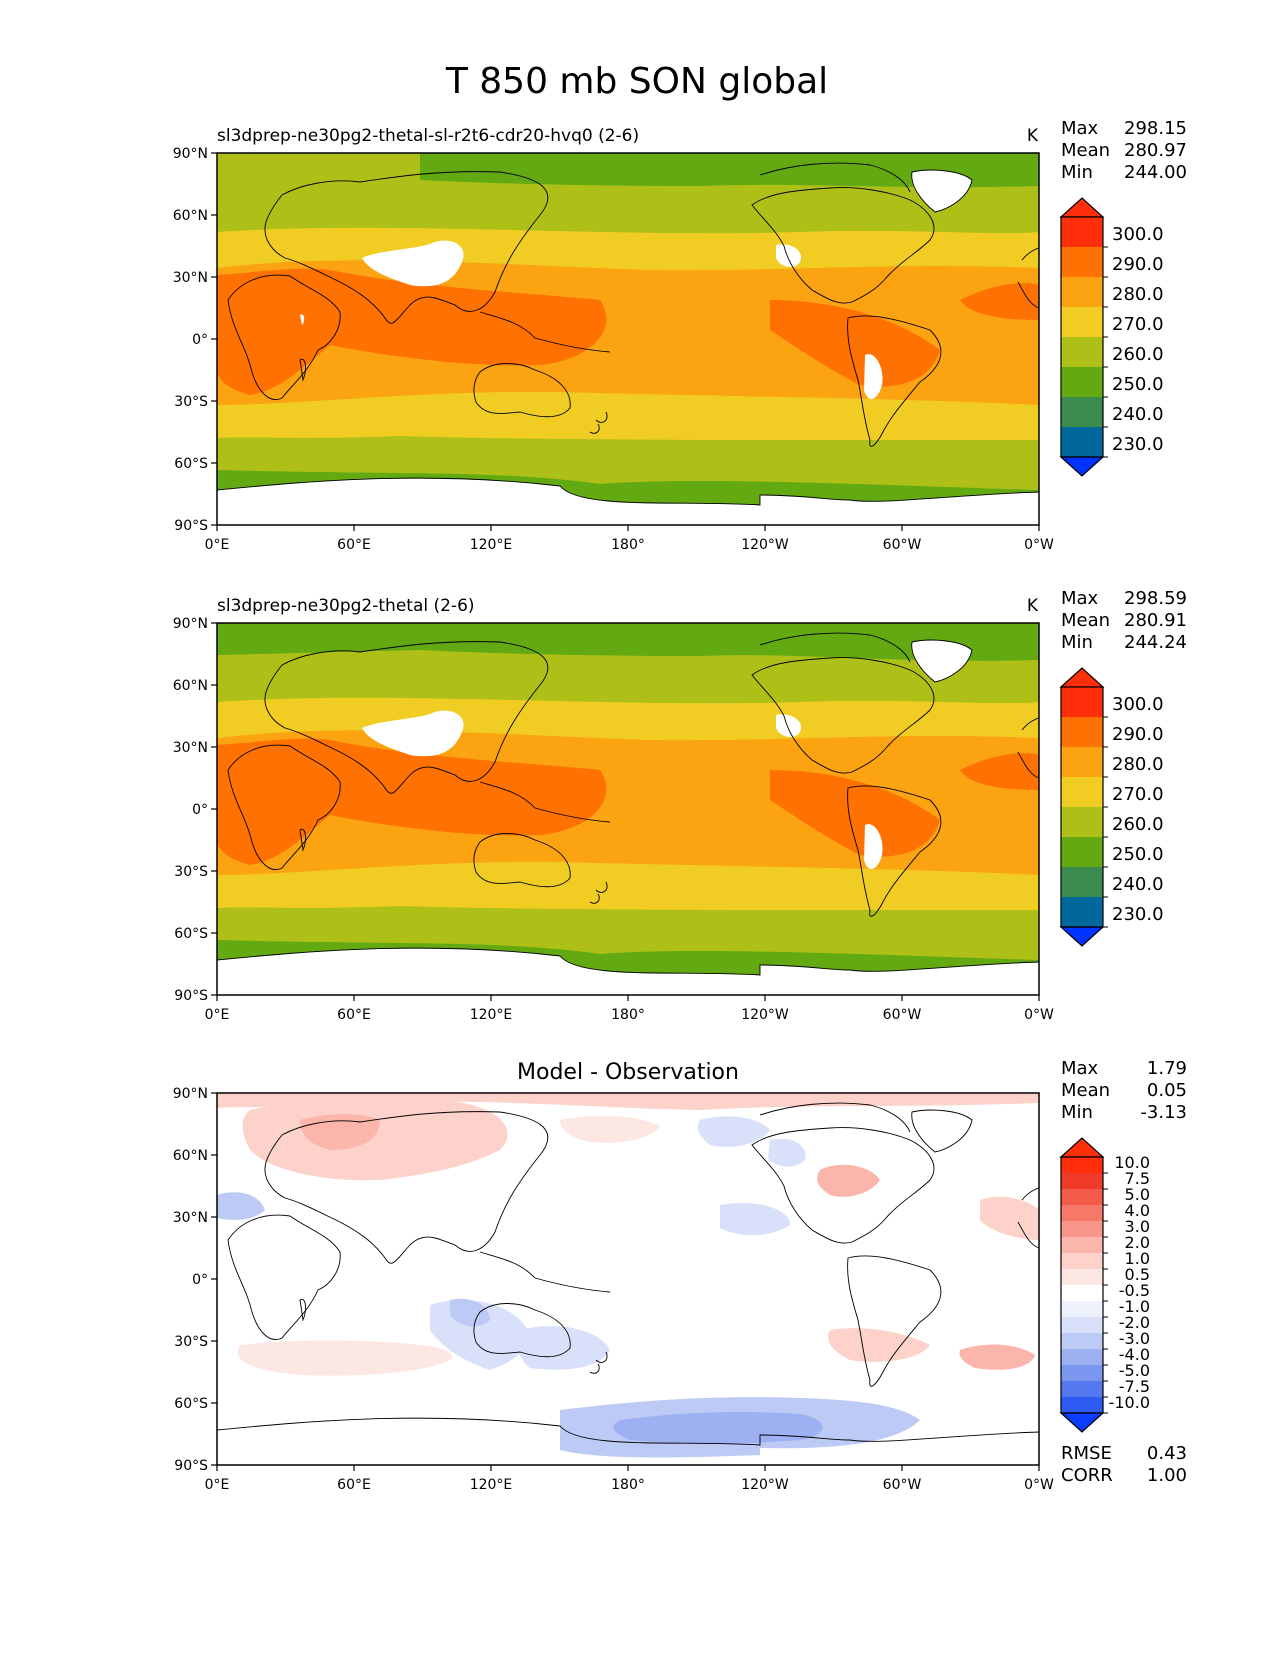  Describe the element at coordinates (1134, 1290) in the screenshot. I see `colorbar-tick-label: -0.5` at that location.